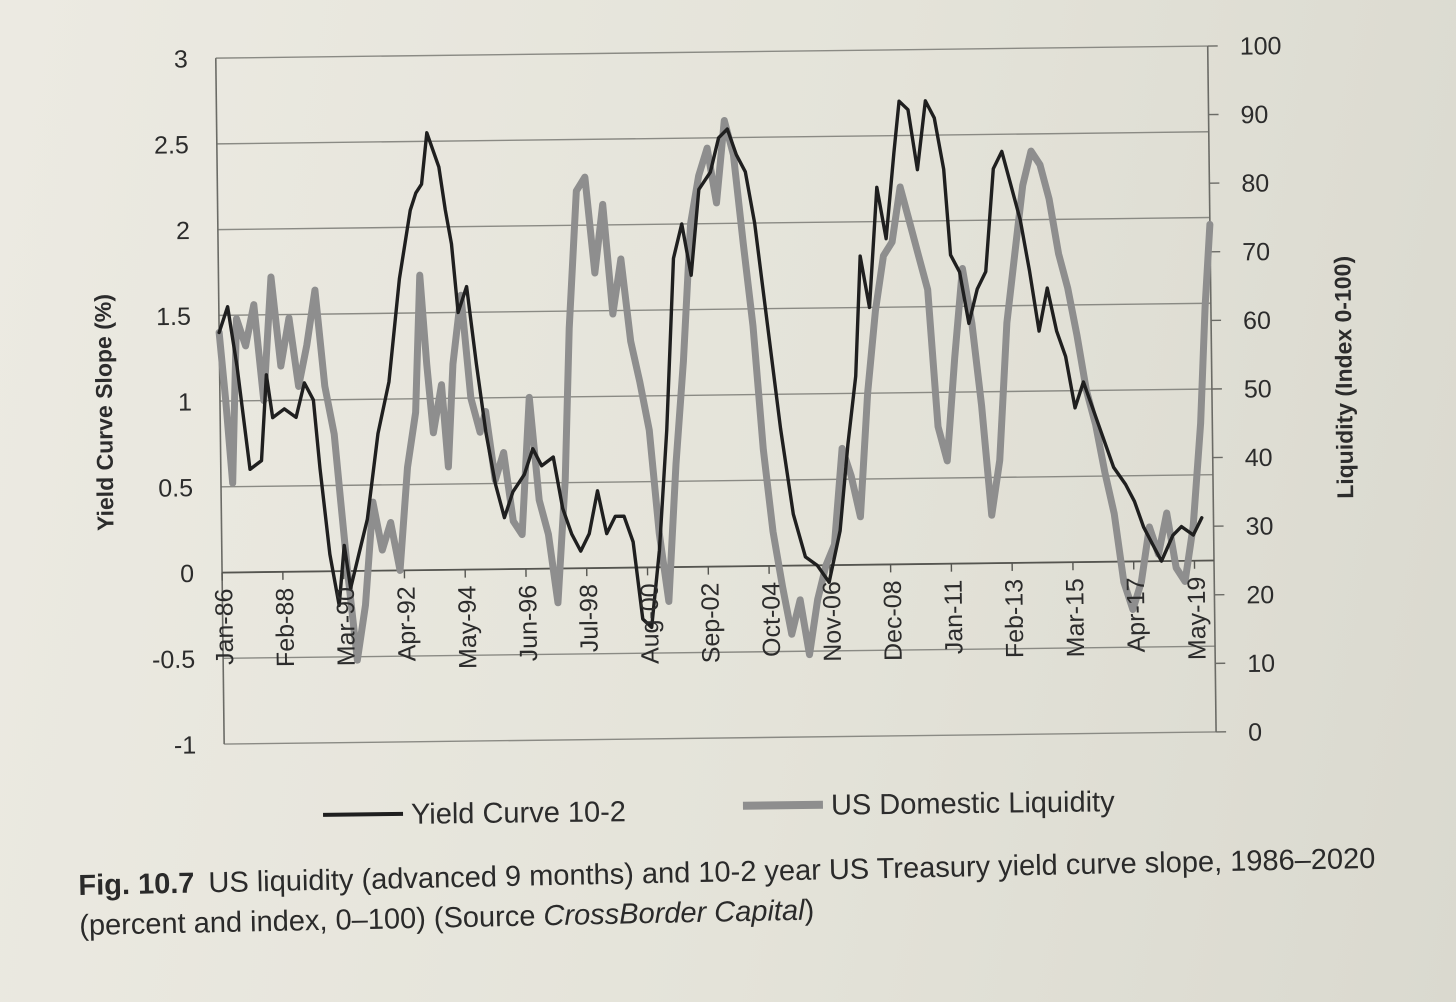 Image resolution: width=1456 pixels, height=1002 pixels. I want to click on x-tick-label: May-19, so click(1197, 619).